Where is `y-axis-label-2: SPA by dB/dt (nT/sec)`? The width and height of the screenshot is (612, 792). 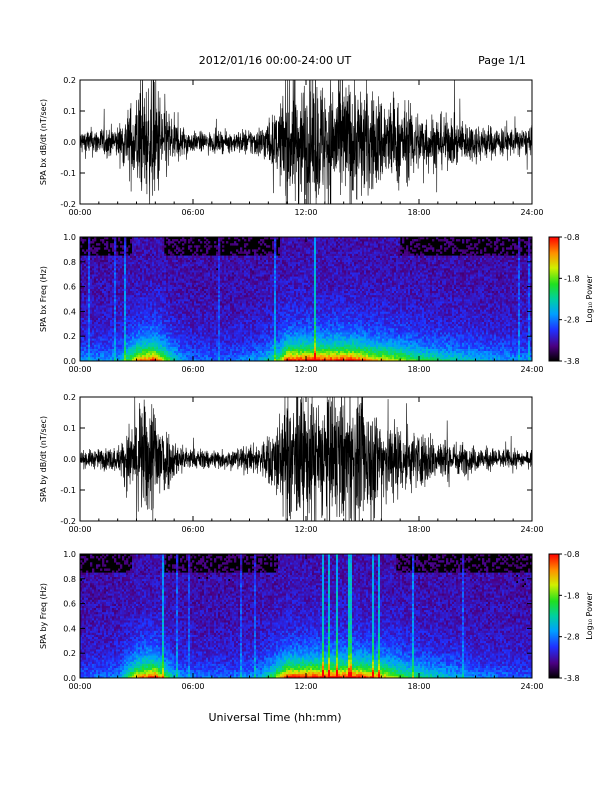
y-axis-label-2: SPA by dB/dt (nT/sec) is located at coordinates (43, 459).